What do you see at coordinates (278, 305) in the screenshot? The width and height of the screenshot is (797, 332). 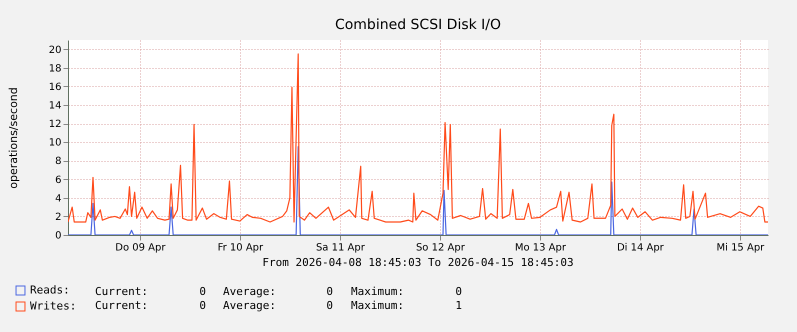 I see `text: Current: 0 Average: 0 Maximum: 1` at bounding box center [278, 305].